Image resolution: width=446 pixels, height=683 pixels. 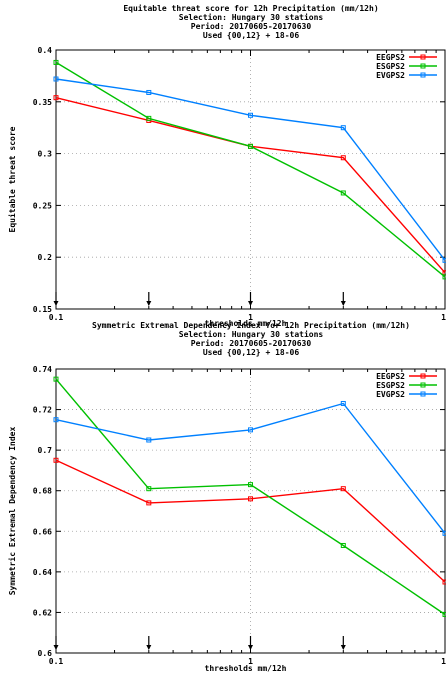 What do you see at coordinates (42, 205) in the screenshot?
I see `y-tick-label: 0.25` at bounding box center [42, 205].